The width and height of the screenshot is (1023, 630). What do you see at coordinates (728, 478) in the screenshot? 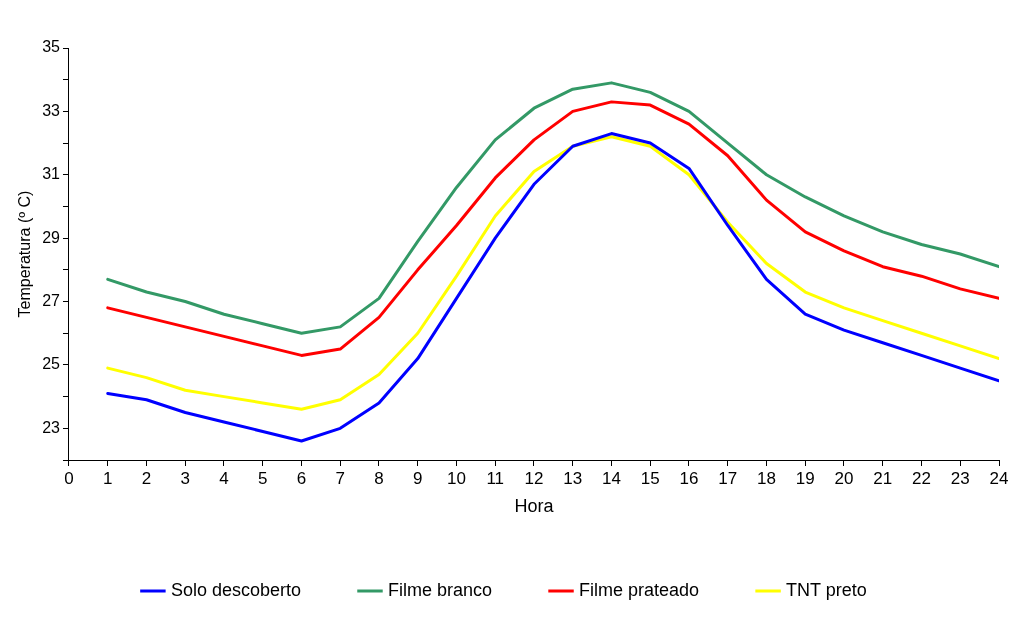
I see `x-tick-label: 17` at bounding box center [728, 478].